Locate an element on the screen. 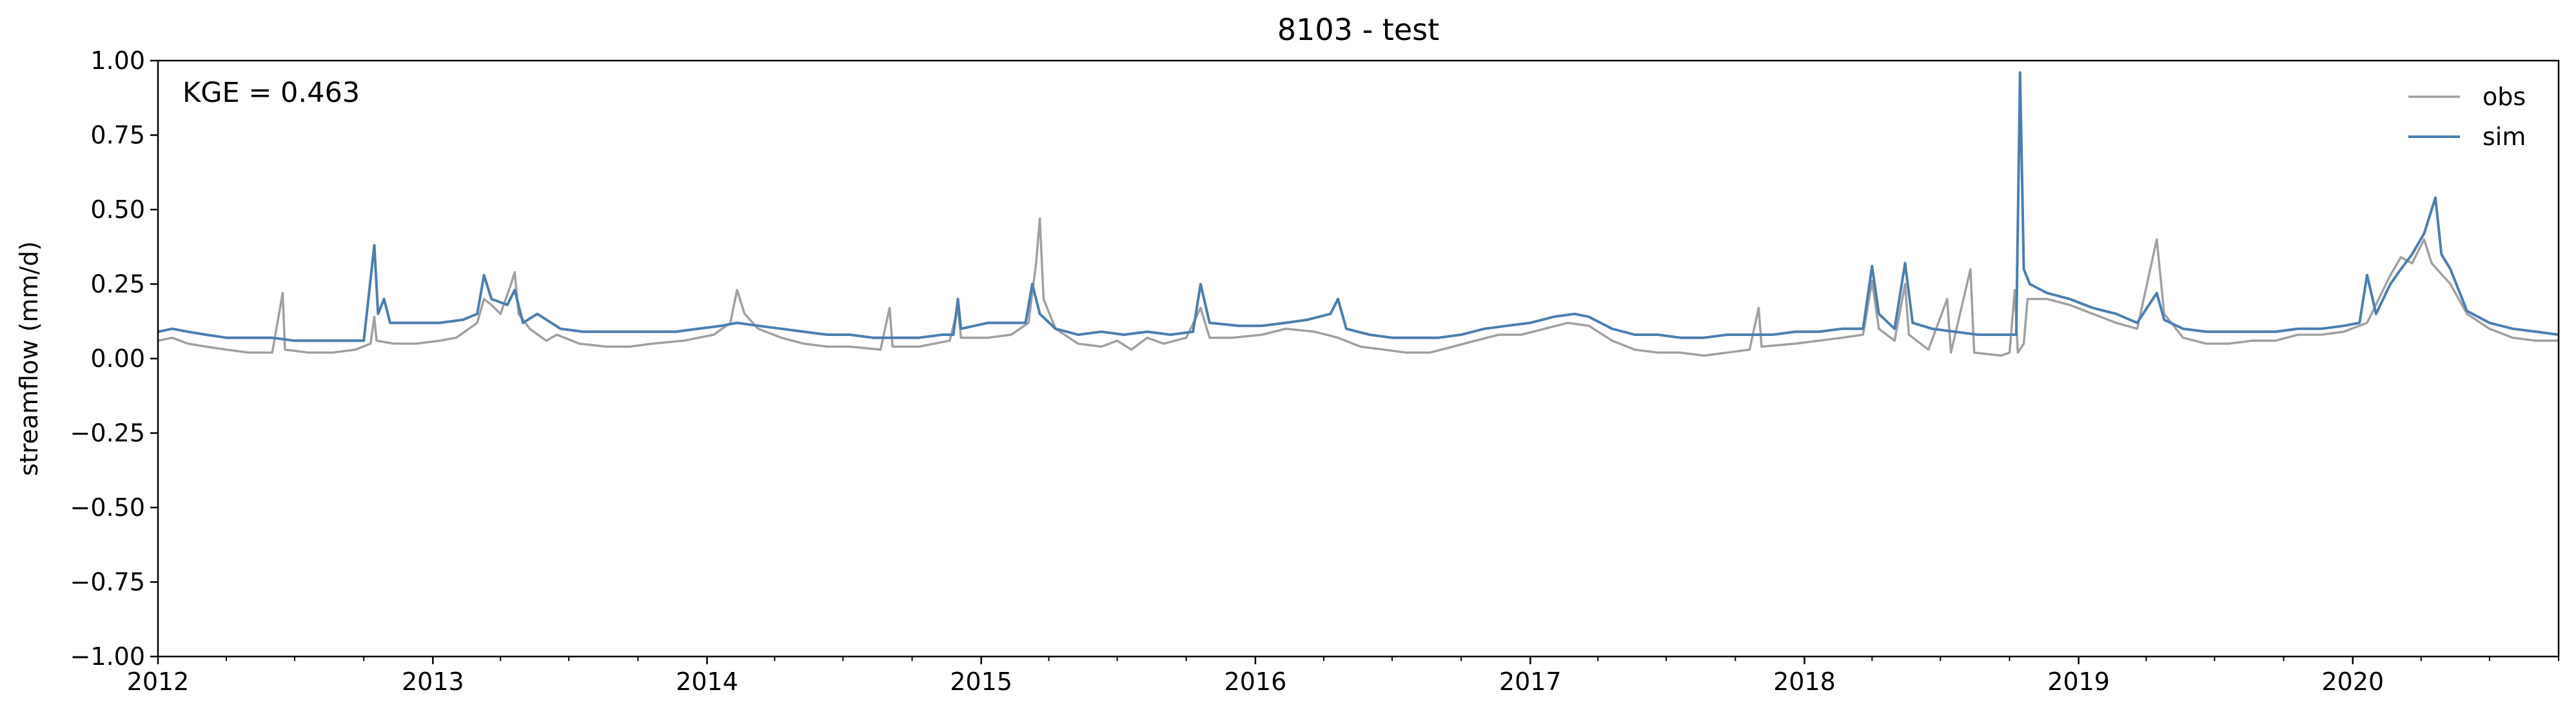  y-tick-label: 0.75 is located at coordinates (117, 135).